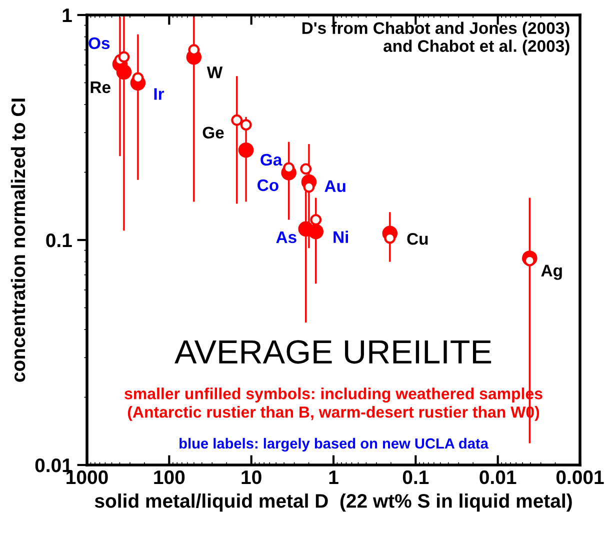  What do you see at coordinates (436, 39) in the screenshot?
I see `annotation: D's from Chabot and Jones (2003) and Chabot et al. (2003)` at bounding box center [436, 39].